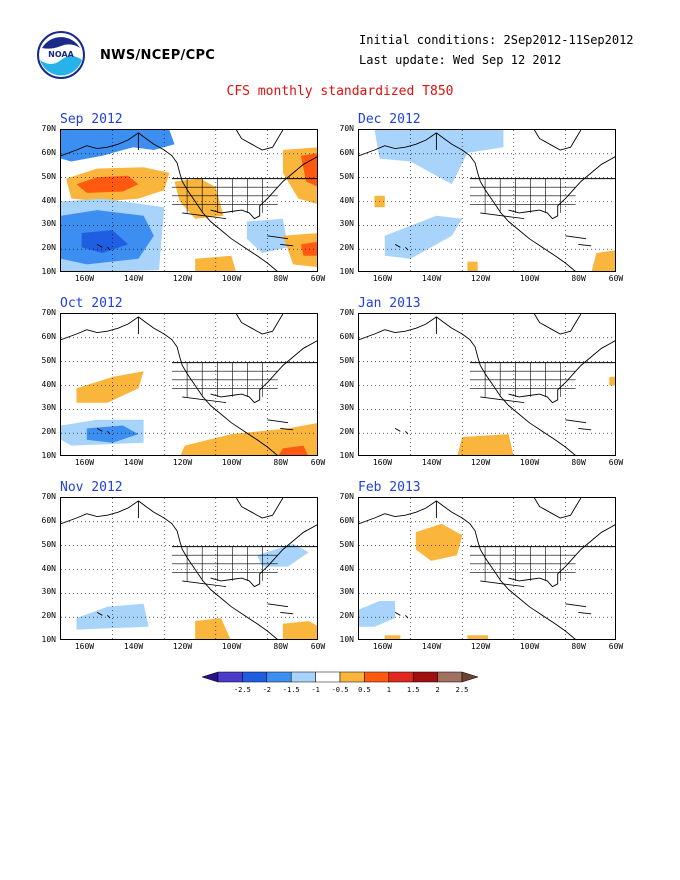 The width and height of the screenshot is (680, 880). I want to click on panel-title: Feb 2013, so click(389, 487).